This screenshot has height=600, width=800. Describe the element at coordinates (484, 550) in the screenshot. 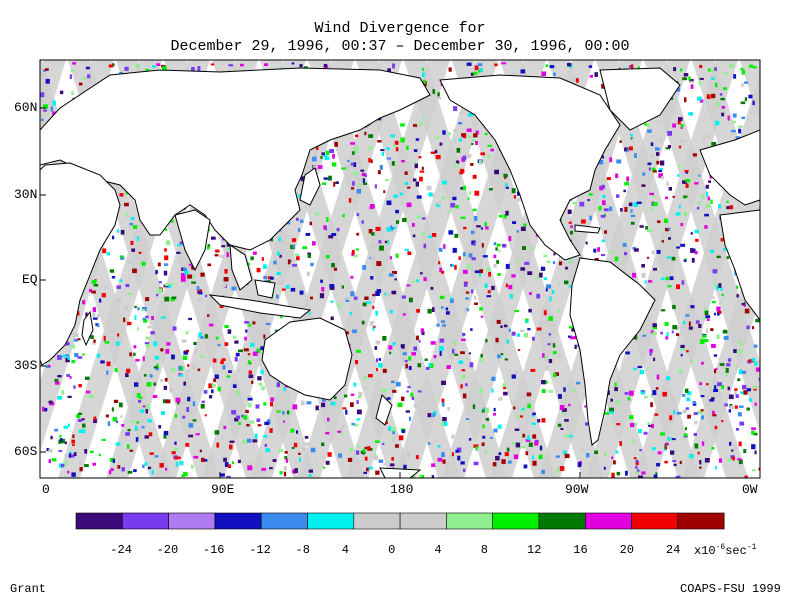

I see `colorbar-tick-label: 8` at that location.